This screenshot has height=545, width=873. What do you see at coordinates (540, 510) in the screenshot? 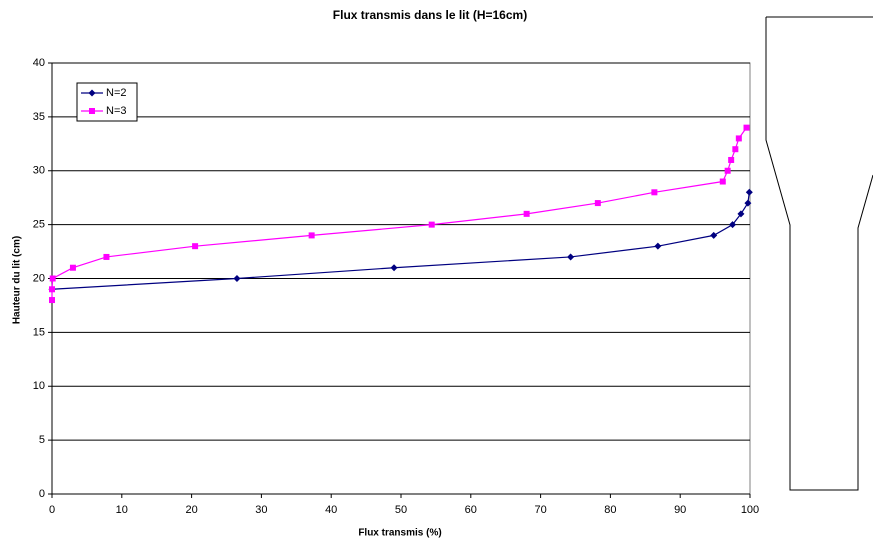
I see `x-tick-label: 70` at bounding box center [540, 510].